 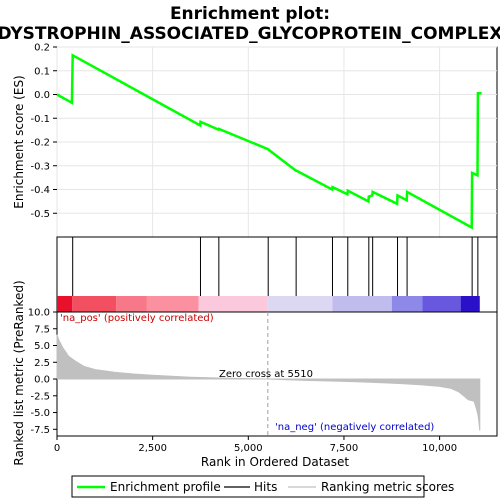 I want to click on x-tick-label: 0, so click(x=57, y=448).